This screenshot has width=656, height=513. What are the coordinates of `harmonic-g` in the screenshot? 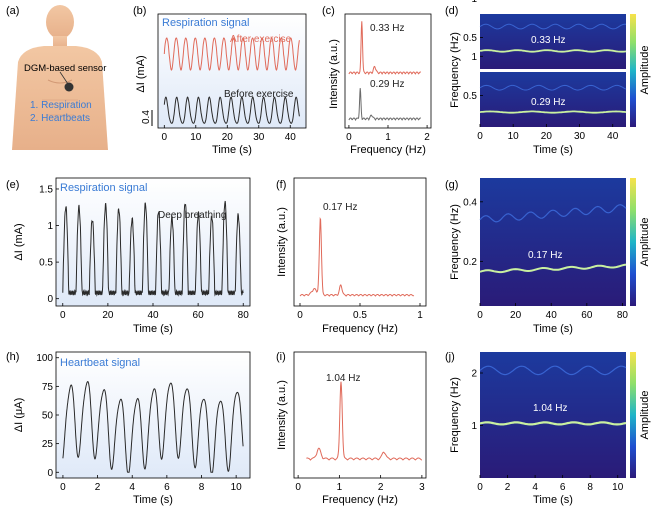 It's located at (553, 213).